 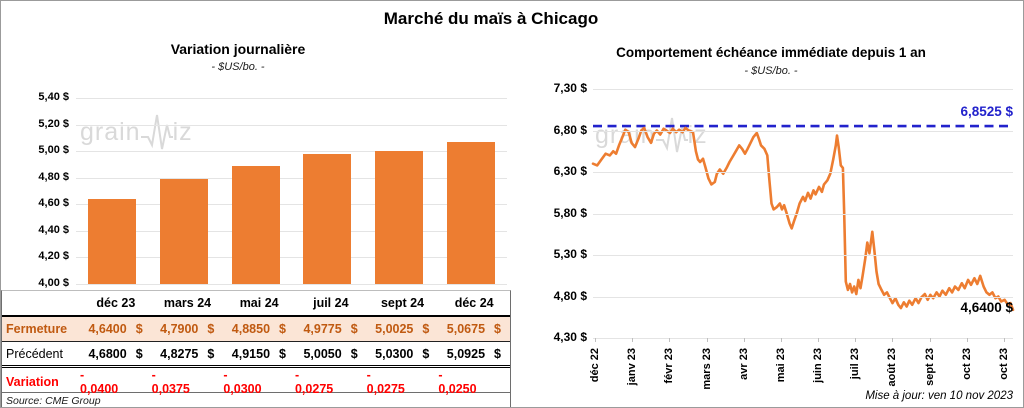 What do you see at coordinates (570, 88) in the screenshot?
I see `line-y-tick-label: 7,30 $` at bounding box center [570, 88].